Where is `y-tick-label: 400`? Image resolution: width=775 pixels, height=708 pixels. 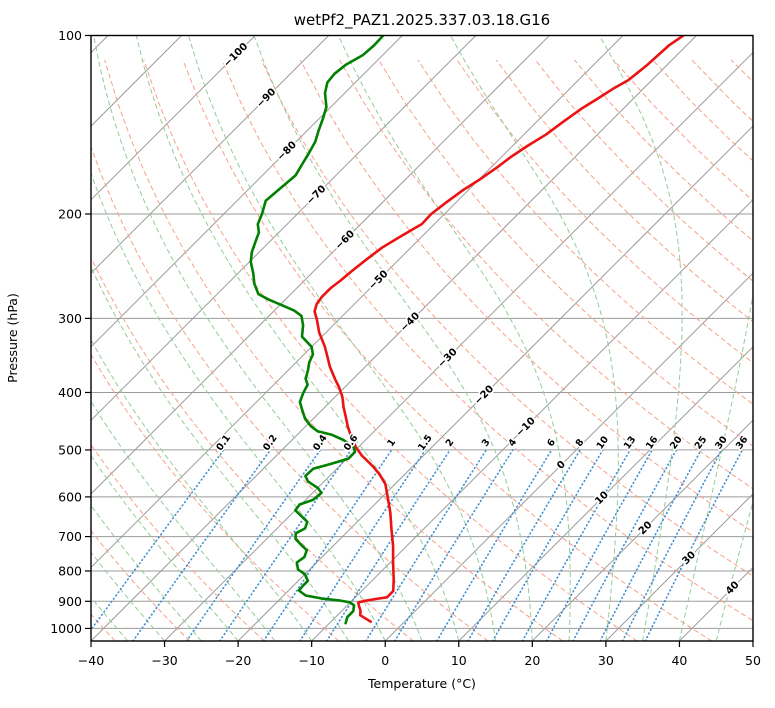
y-tick-label: 400 is located at coordinates (70, 392).